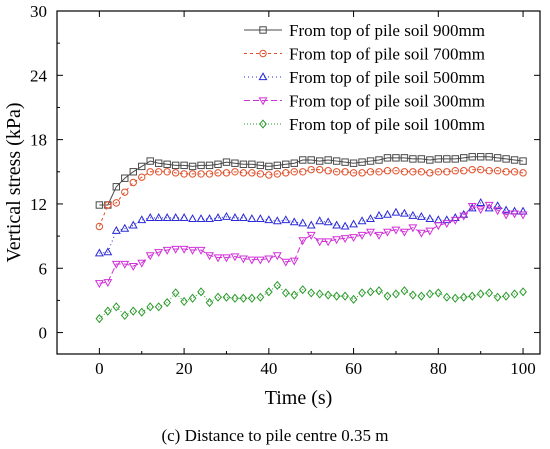 Image resolution: width=550 pixels, height=449 pixels. I want to click on legend-entry: From top of pile soil 100mm, so click(364, 124).